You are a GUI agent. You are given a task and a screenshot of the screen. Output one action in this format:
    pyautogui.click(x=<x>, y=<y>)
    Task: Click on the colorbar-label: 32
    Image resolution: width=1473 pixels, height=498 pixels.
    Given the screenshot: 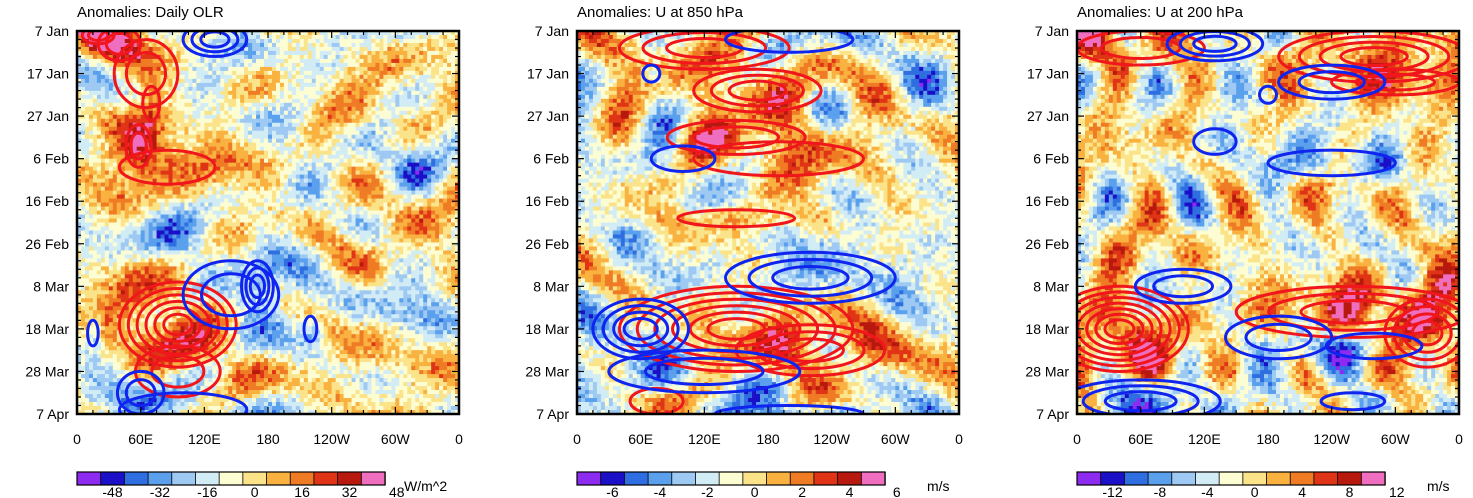 What is the action you would take?
    pyautogui.click(x=350, y=491)
    